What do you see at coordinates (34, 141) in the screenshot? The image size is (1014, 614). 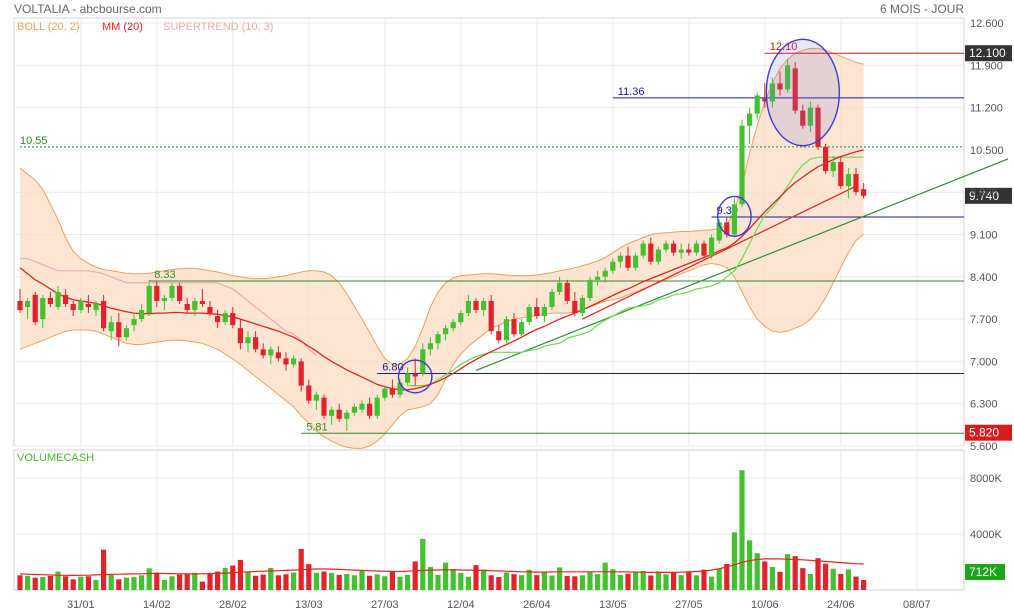 I see `level-label: 10.55` at bounding box center [34, 141].